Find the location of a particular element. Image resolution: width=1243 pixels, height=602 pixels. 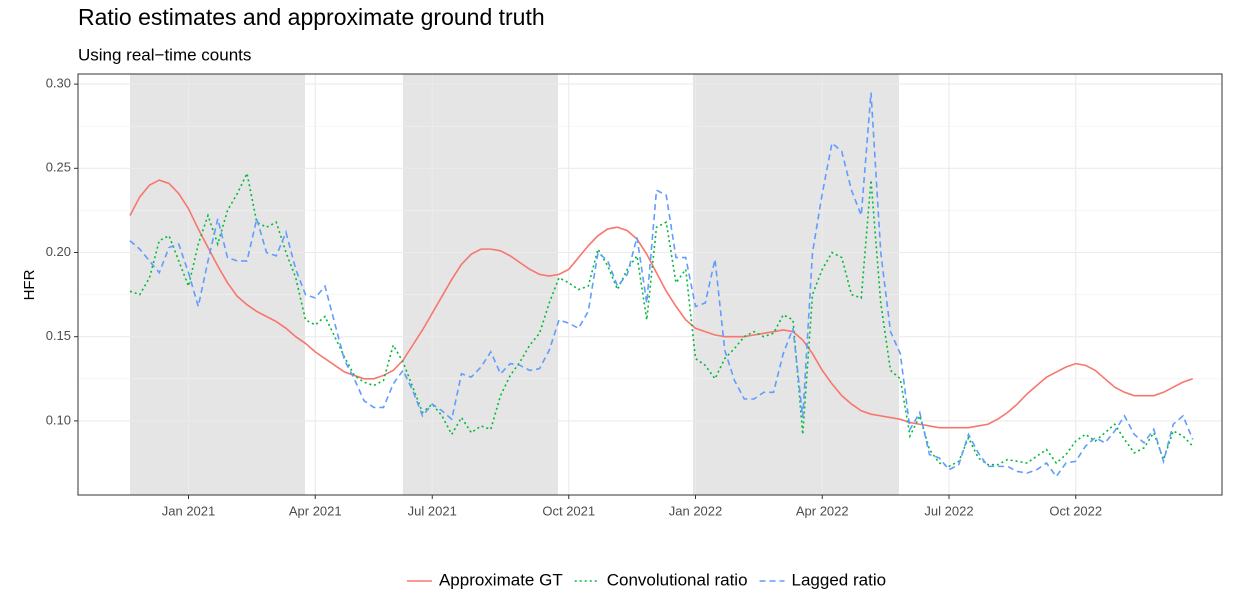

x-tick-label: Jul 2021 is located at coordinates (432, 510).